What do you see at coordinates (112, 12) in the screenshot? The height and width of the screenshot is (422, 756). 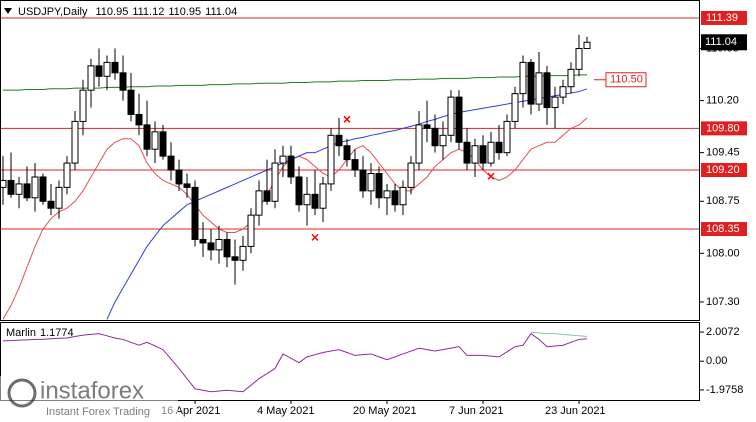 I see `header-open: 110.95` at bounding box center [112, 12].